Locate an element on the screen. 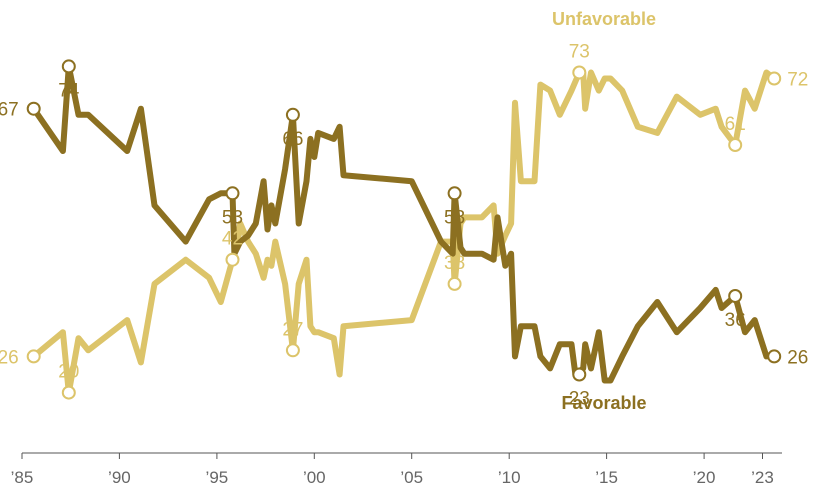 The height and width of the screenshot is (491, 816). x-tick-label: ’15 is located at coordinates (606, 477).